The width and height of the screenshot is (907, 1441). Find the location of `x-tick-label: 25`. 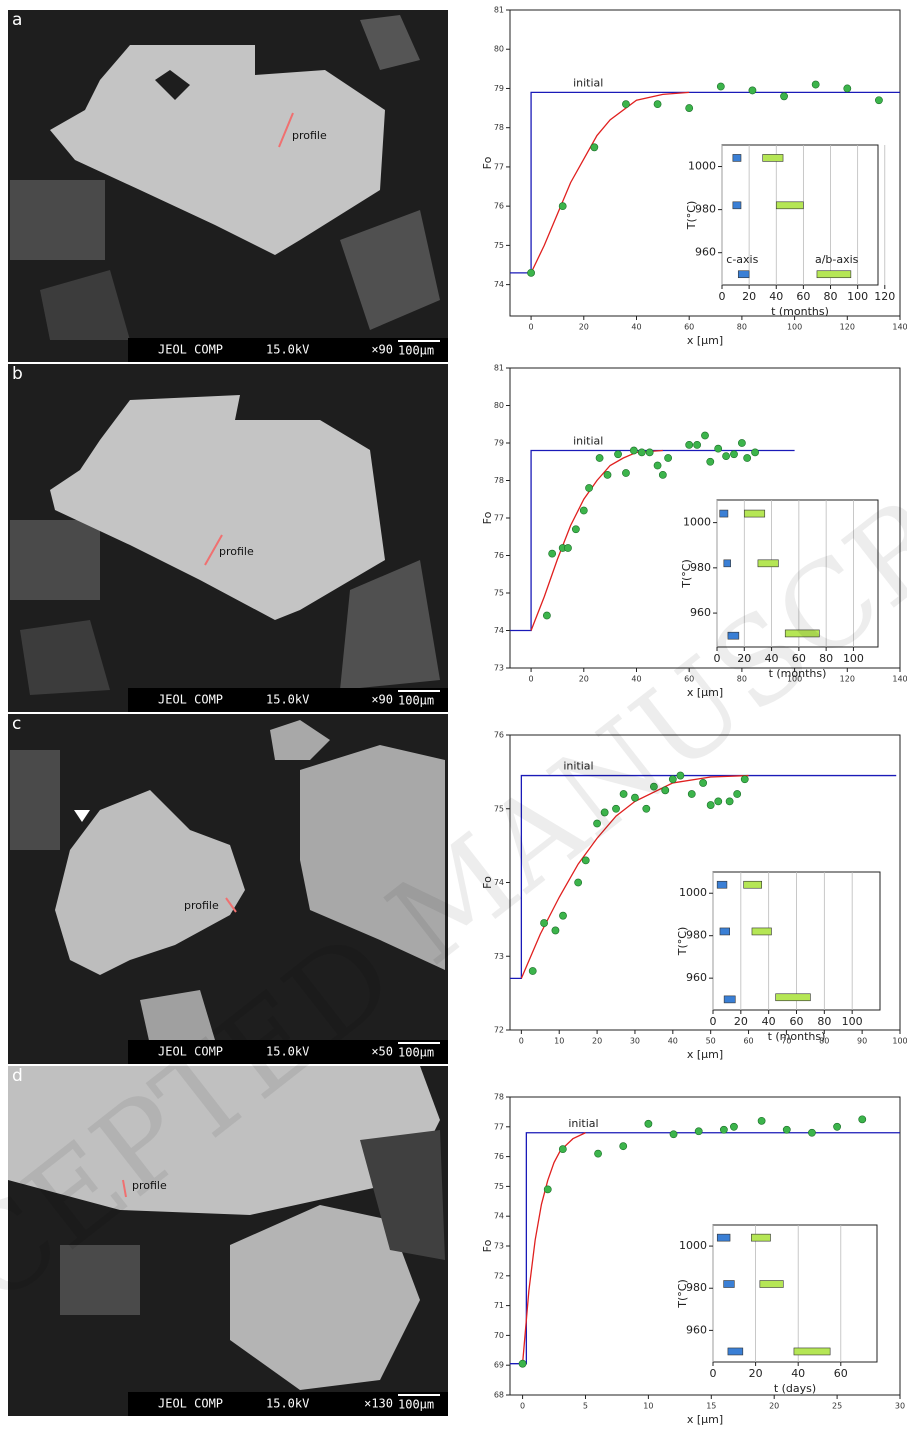

x-tick-label: 25 is located at coordinates (837, 1406).